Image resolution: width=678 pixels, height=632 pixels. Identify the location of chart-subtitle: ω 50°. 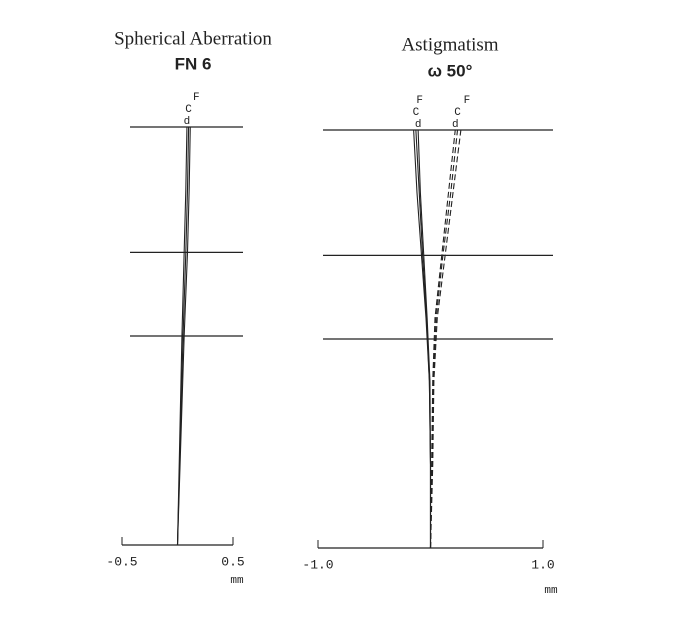
(450, 70).